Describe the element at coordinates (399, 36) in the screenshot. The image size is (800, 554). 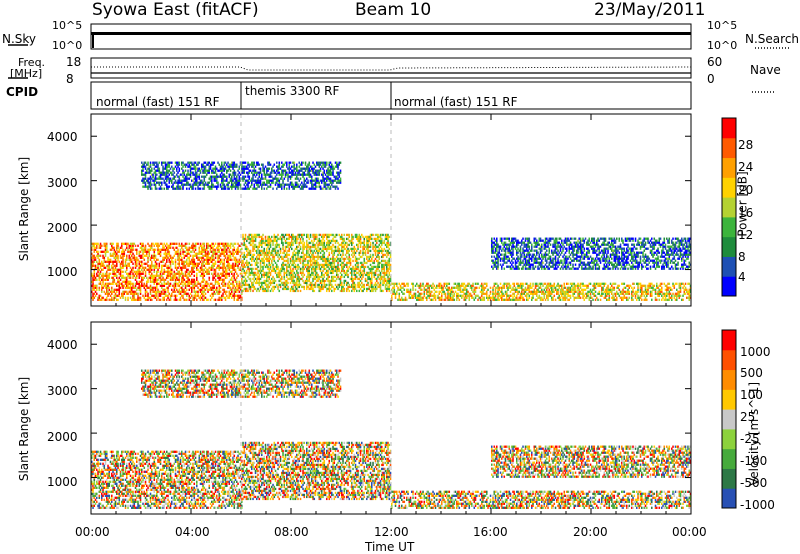
I see `nsky-panel` at that location.